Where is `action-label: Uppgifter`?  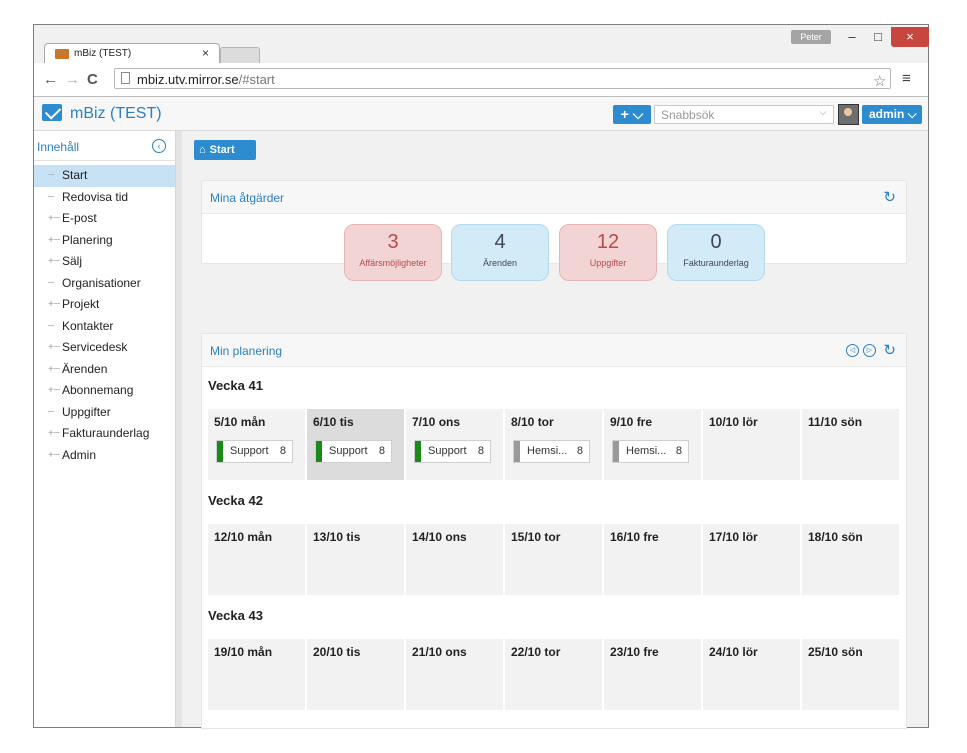
action-label: Uppgifter is located at coordinates (608, 263).